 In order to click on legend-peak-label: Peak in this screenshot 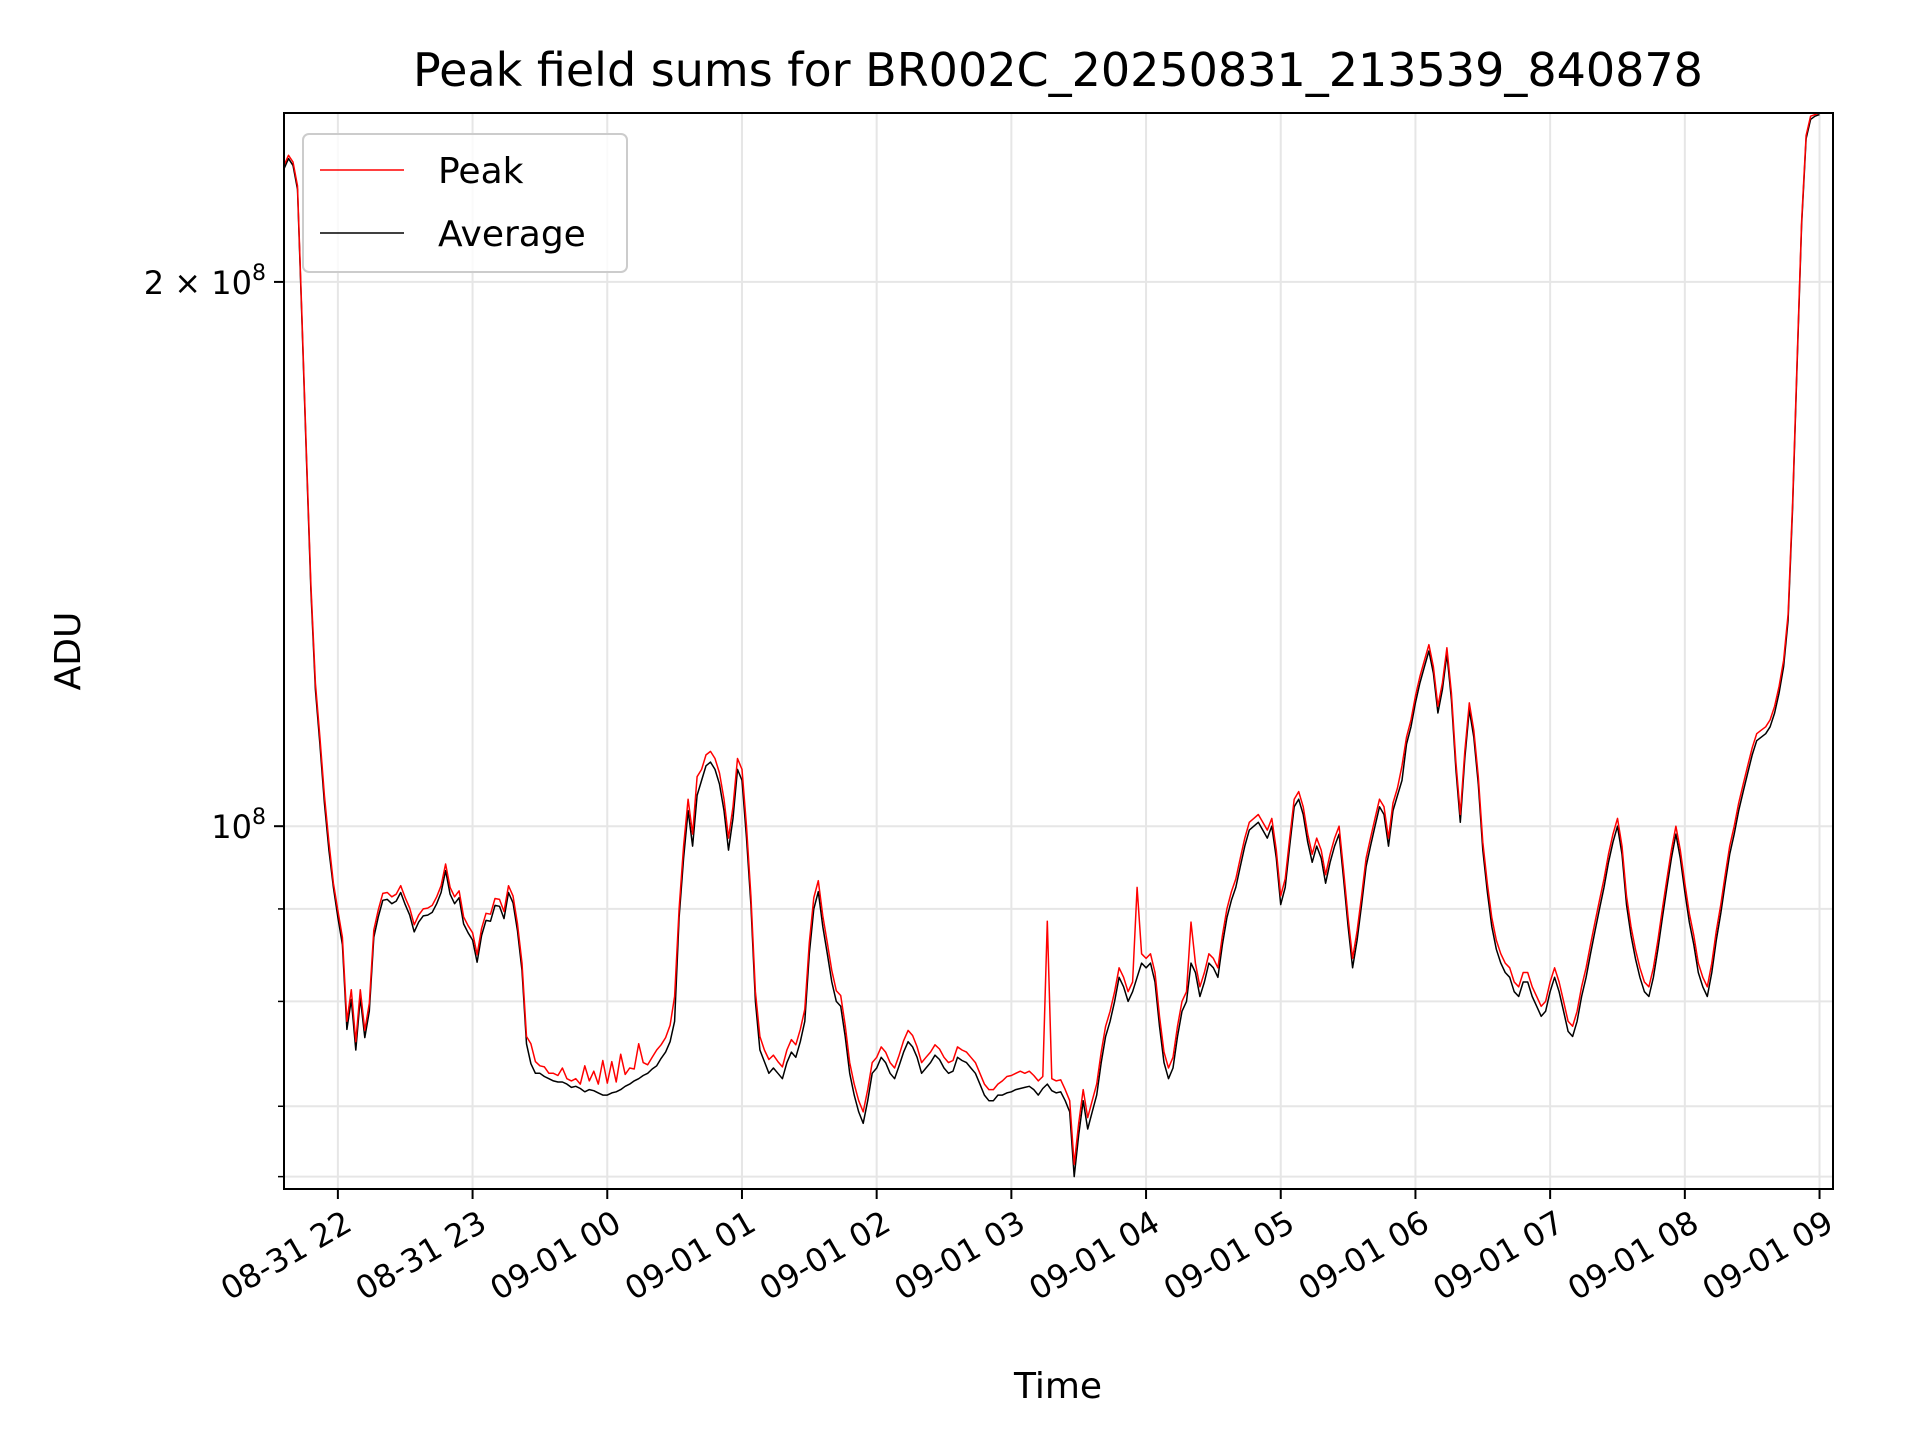, I will do `click(481, 171)`.